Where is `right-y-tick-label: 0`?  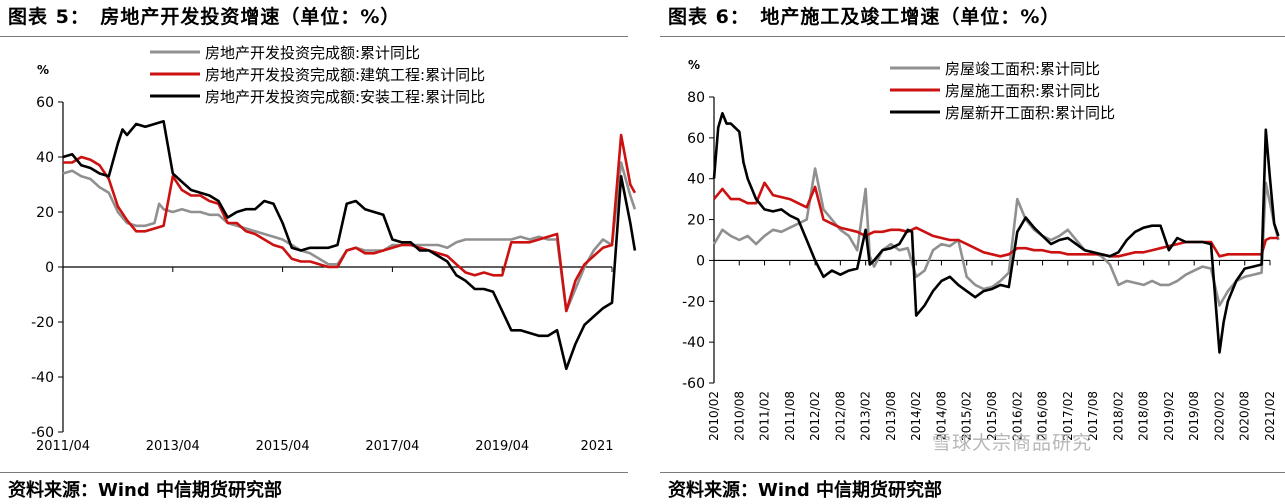
right-y-tick-label: 0 is located at coordinates (700, 261).